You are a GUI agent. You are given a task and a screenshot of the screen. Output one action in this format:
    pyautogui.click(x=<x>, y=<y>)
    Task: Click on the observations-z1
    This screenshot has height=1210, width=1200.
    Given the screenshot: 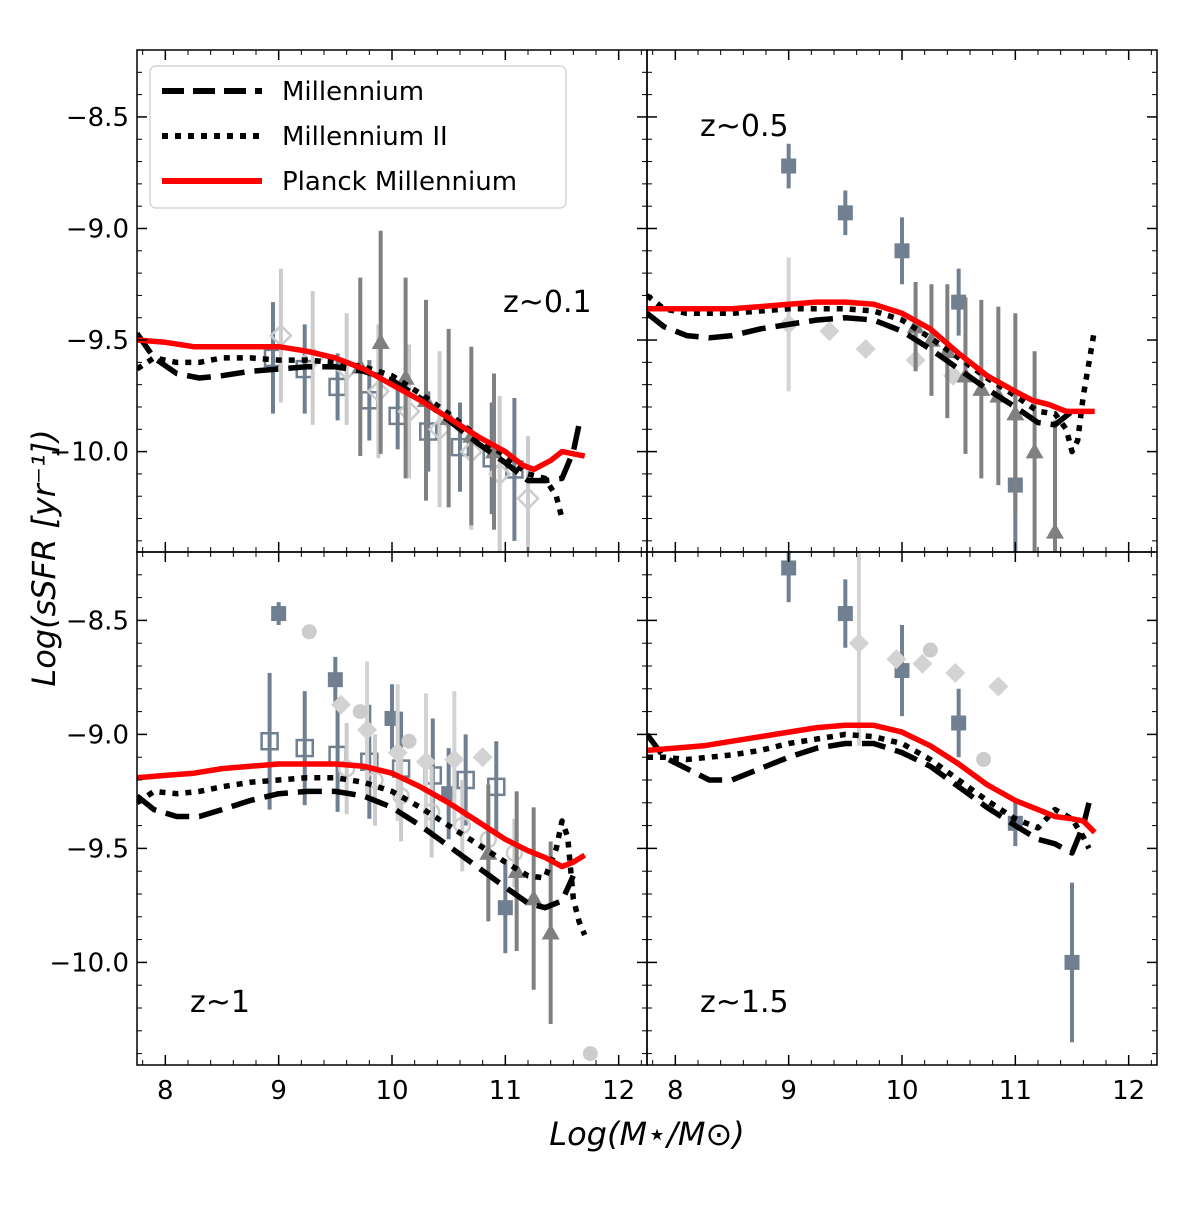 What is the action you would take?
    pyautogui.click(x=429, y=832)
    